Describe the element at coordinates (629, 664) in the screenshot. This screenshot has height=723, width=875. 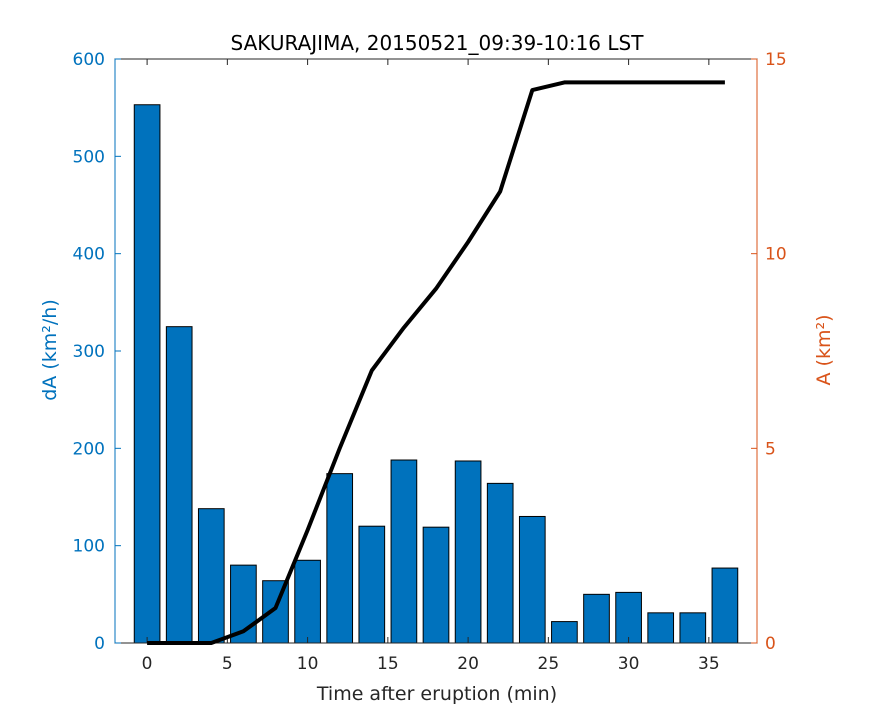
I see `x-tick-label: 30` at that location.